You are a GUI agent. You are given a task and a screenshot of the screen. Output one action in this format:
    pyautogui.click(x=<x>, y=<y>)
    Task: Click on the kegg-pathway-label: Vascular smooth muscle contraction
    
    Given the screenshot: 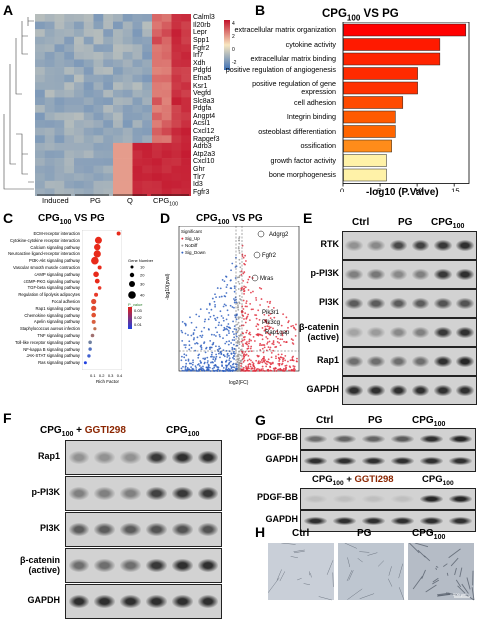 What is the action you would take?
    pyautogui.click(x=46, y=267)
    